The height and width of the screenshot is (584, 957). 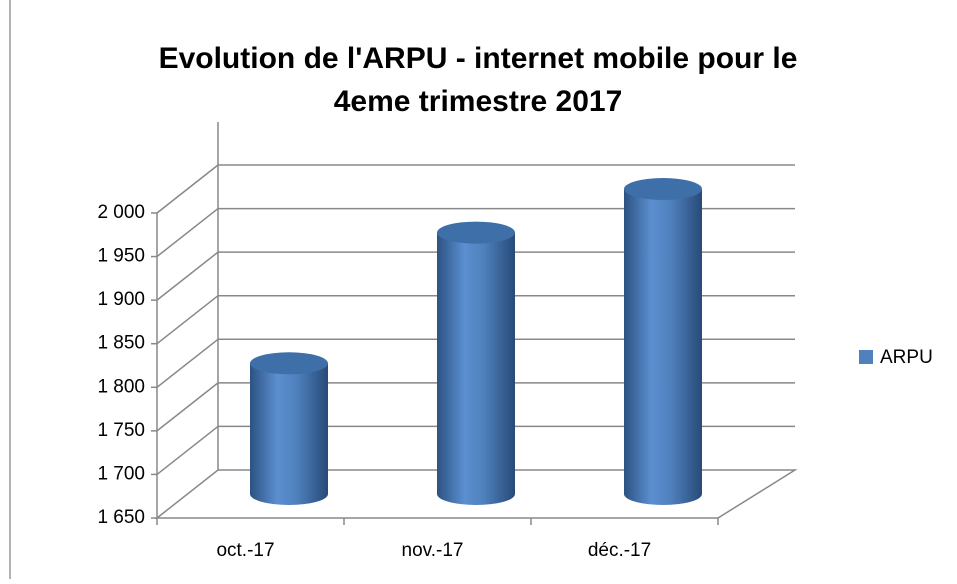 What do you see at coordinates (433, 550) in the screenshot?
I see `x-tick-label: nov.-17` at bounding box center [433, 550].